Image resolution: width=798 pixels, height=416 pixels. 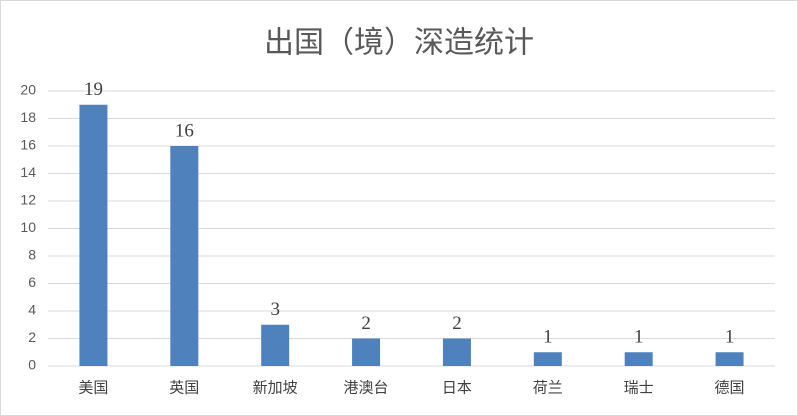 I want to click on x-tick-label: 港澳台, so click(x=366, y=388).